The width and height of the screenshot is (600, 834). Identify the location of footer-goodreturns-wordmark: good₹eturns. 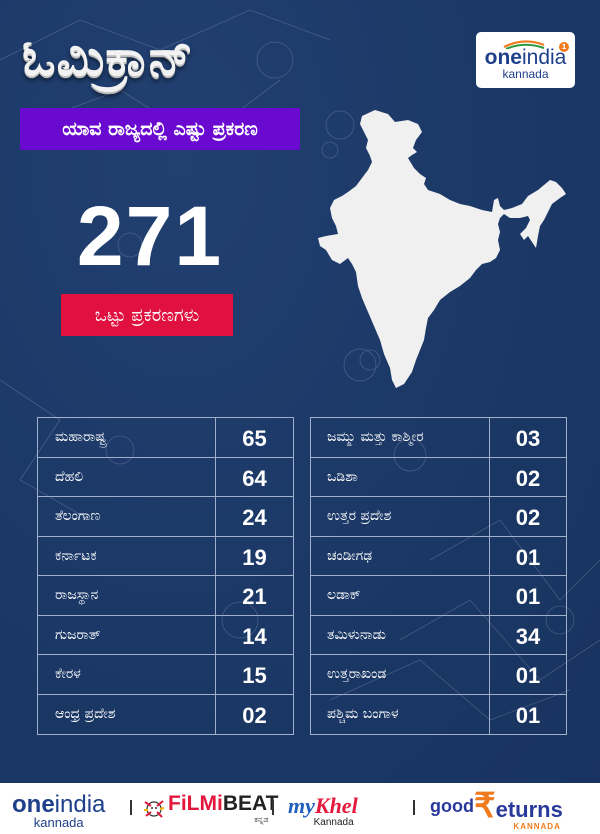
(496, 806).